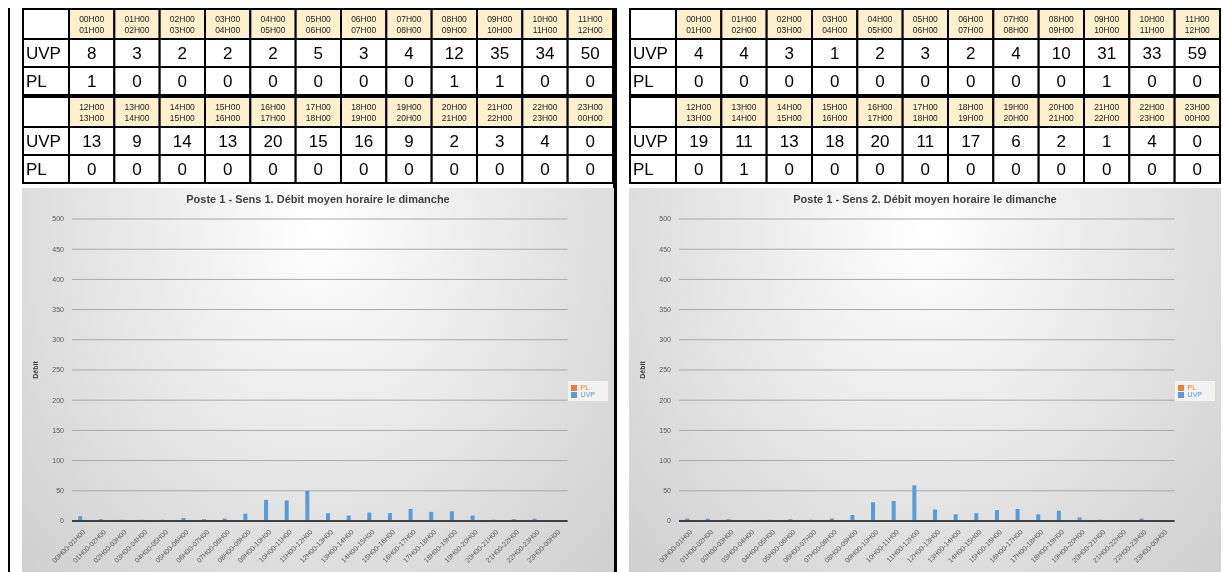  What do you see at coordinates (1061, 53) in the screenshot?
I see `data-label: 10` at bounding box center [1061, 53].